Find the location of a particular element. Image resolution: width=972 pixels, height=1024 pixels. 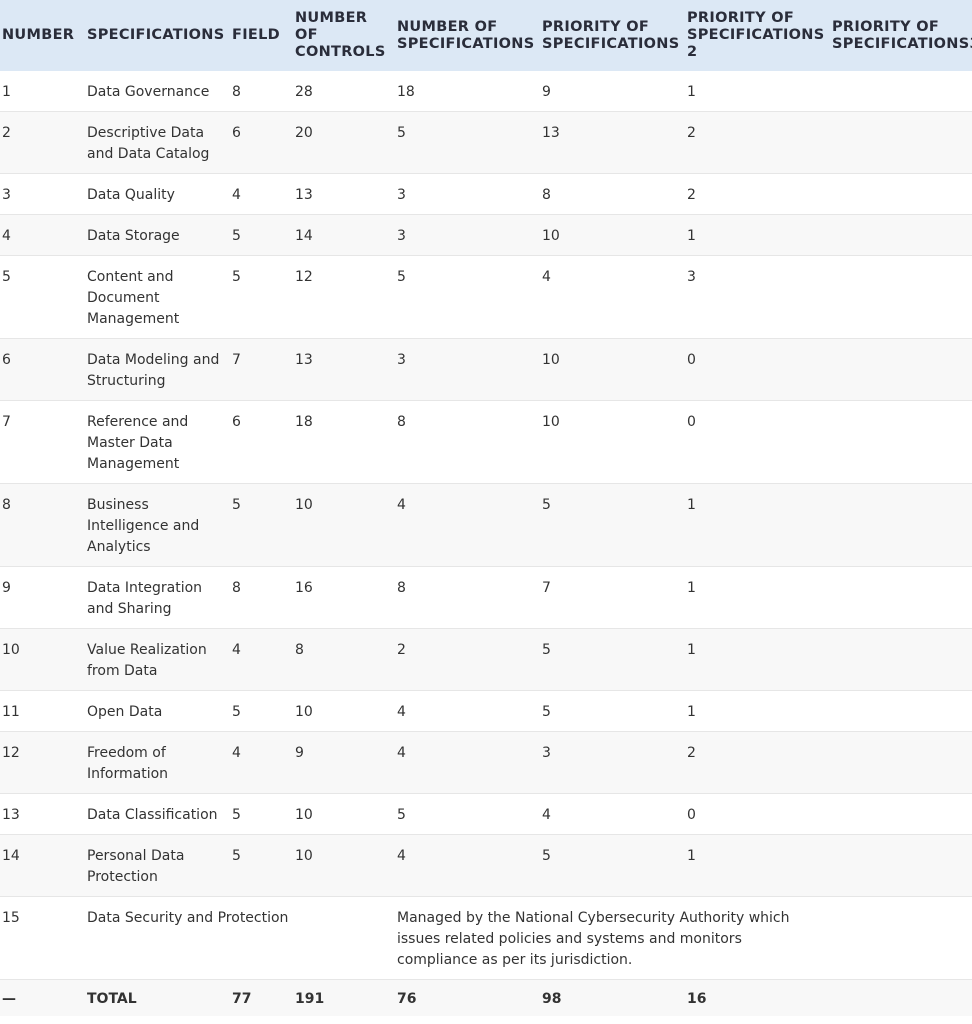

table-row: 9 Data Integration and Sharing 8 16 8 7 1 is located at coordinates (486, 597).